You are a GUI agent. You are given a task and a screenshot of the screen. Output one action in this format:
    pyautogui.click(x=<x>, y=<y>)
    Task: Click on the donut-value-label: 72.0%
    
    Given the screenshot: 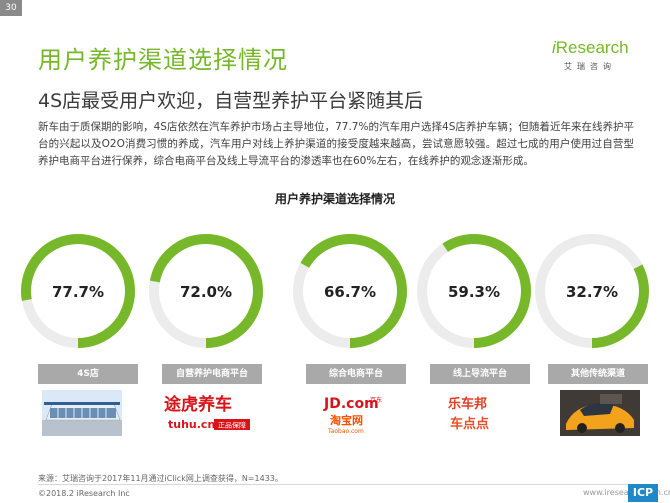 What is the action you would take?
    pyautogui.click(x=206, y=292)
    